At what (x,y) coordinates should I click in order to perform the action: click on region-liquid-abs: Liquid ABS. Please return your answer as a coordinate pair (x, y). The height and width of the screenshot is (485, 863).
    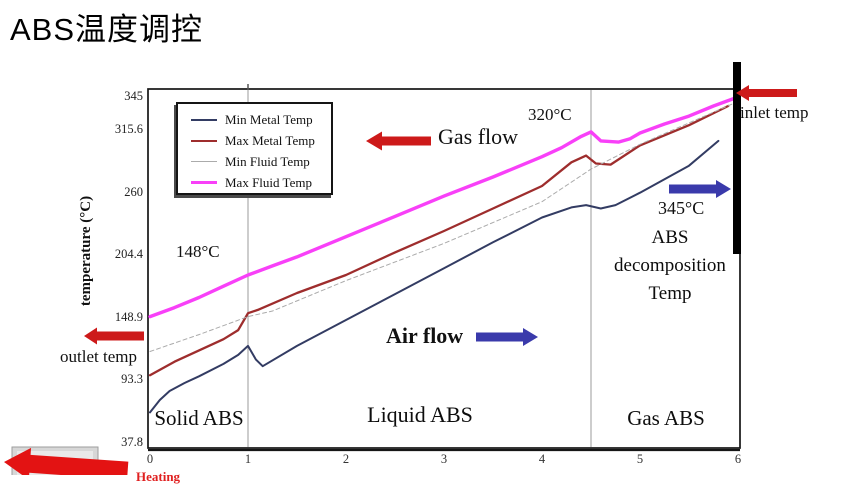
    Looking at the image, I should click on (420, 414).